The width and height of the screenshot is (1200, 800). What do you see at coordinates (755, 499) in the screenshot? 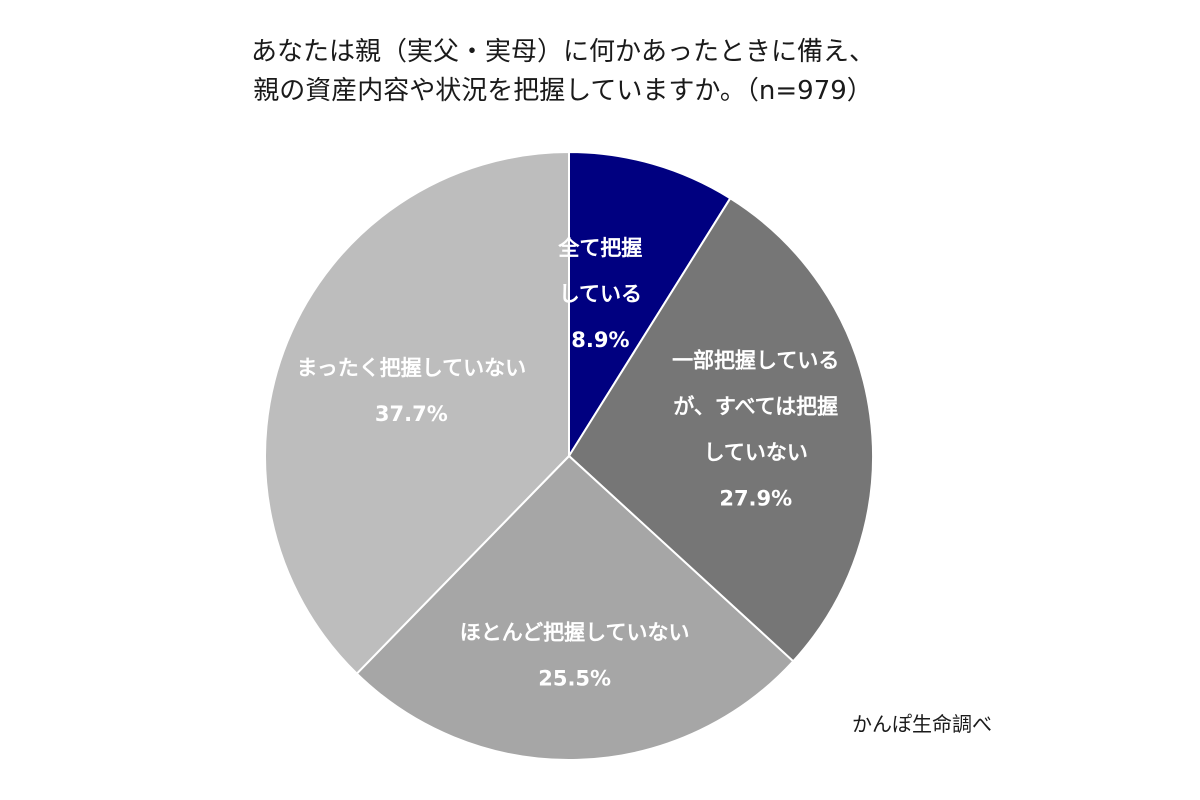
I see `slice-2-value-label: 27.9%` at bounding box center [755, 499].